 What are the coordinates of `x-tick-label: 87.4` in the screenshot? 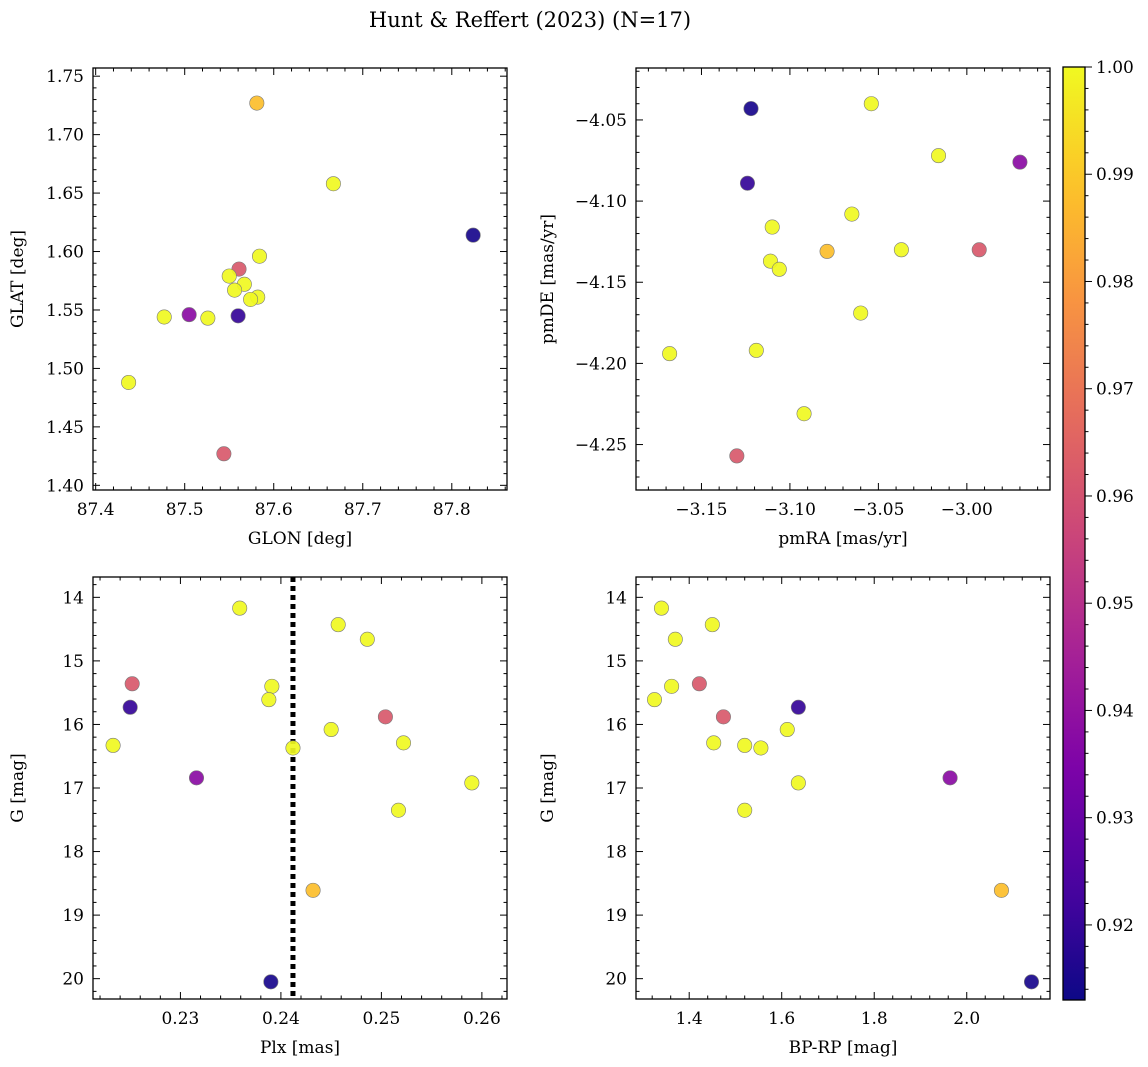 It's located at (96, 510).